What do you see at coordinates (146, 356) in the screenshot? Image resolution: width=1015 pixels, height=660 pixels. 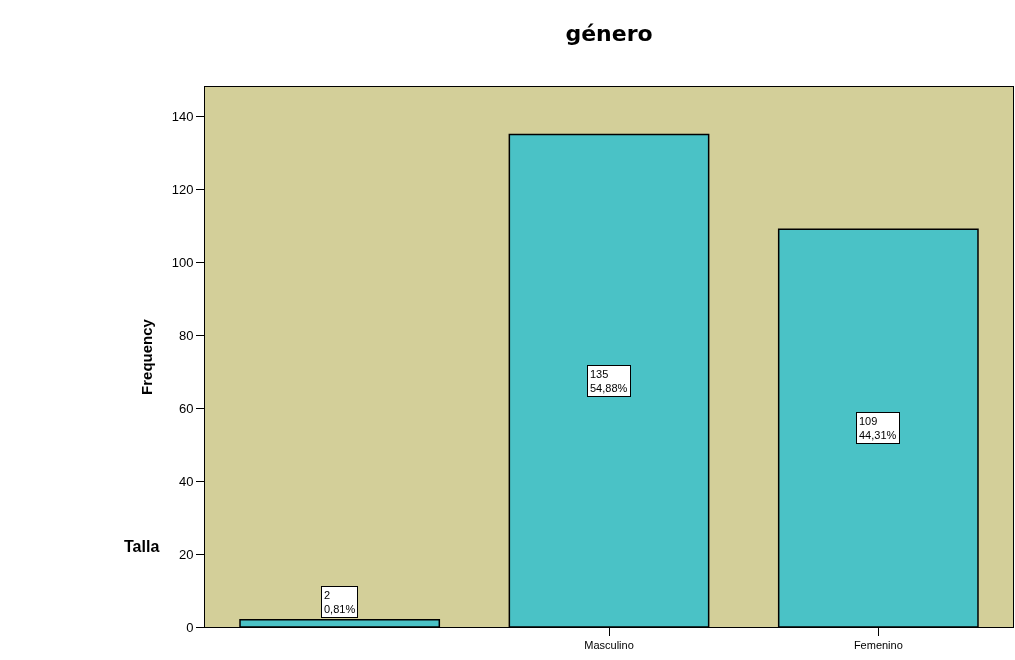 I see `y-axis-title: Frequency` at bounding box center [146, 356].